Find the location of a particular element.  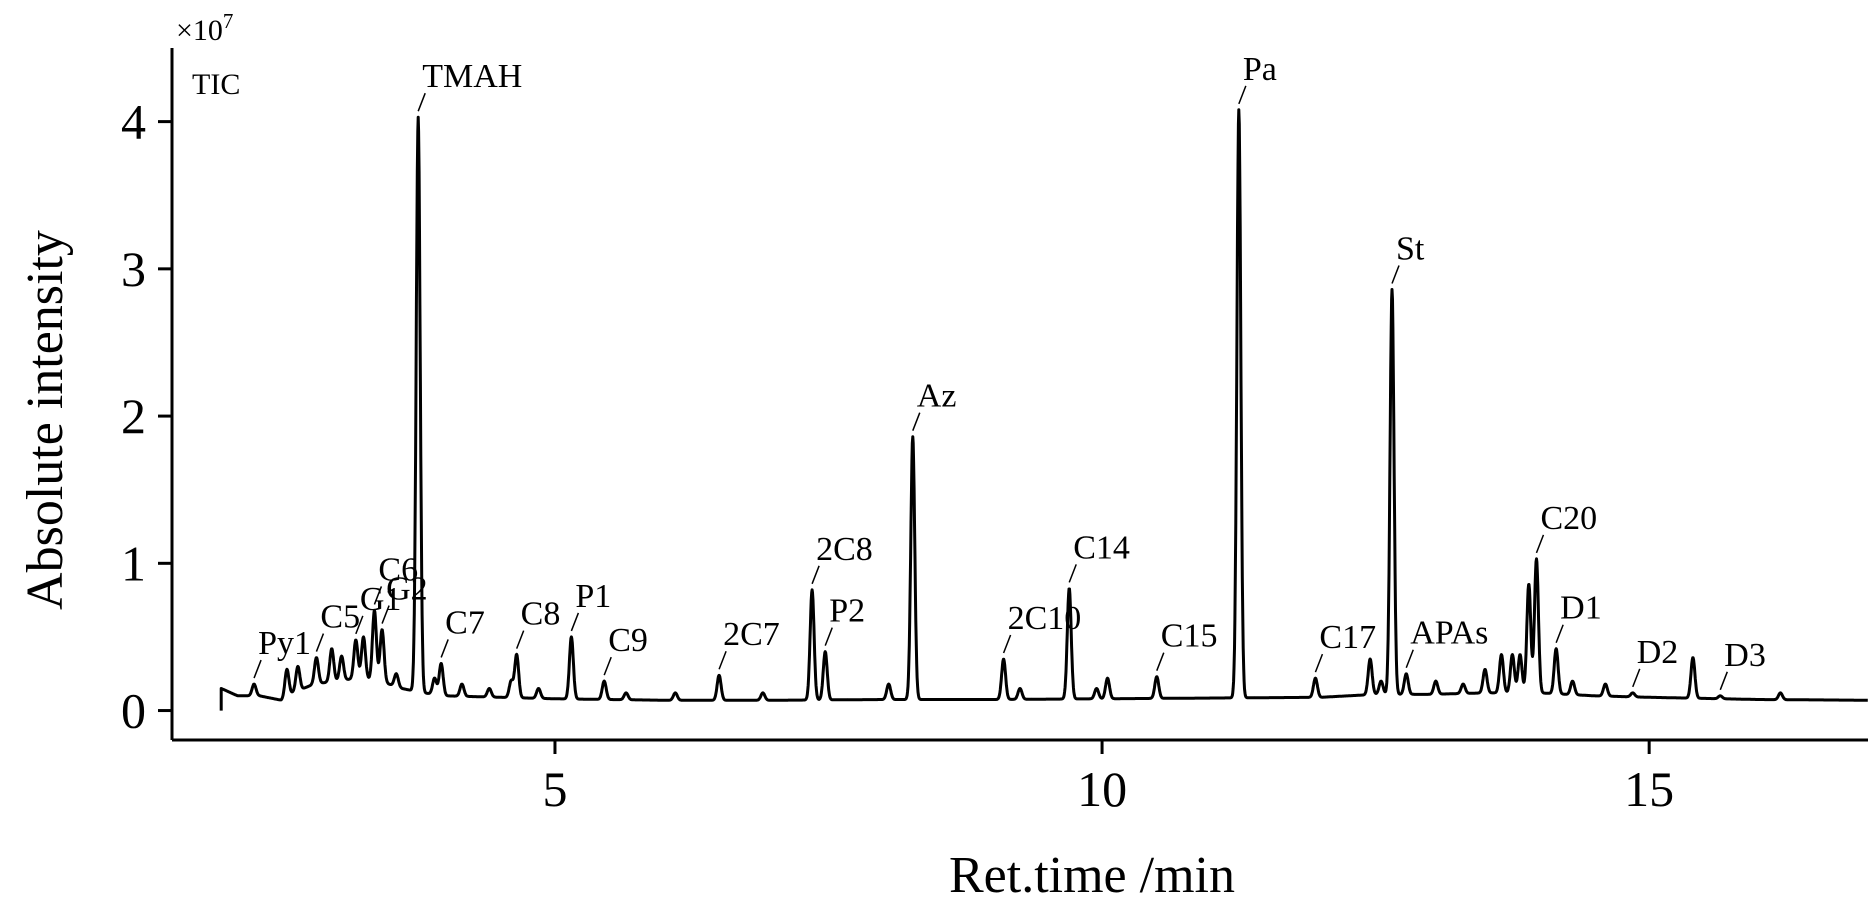

x-tick-label: 5 is located at coordinates (554, 789).